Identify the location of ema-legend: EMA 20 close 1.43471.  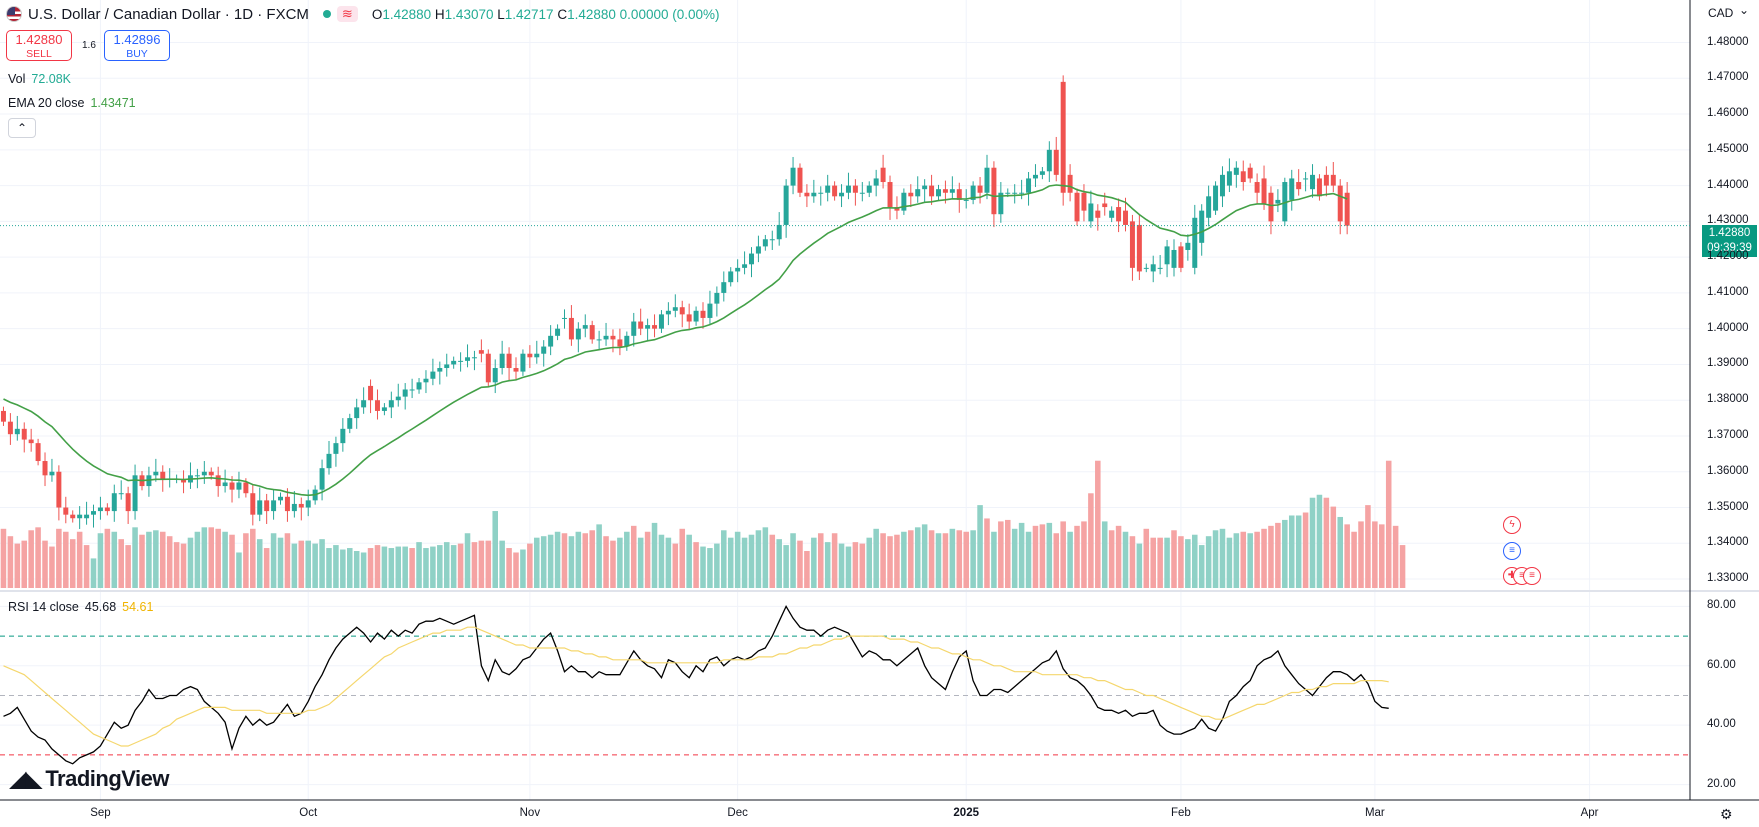
(72, 103).